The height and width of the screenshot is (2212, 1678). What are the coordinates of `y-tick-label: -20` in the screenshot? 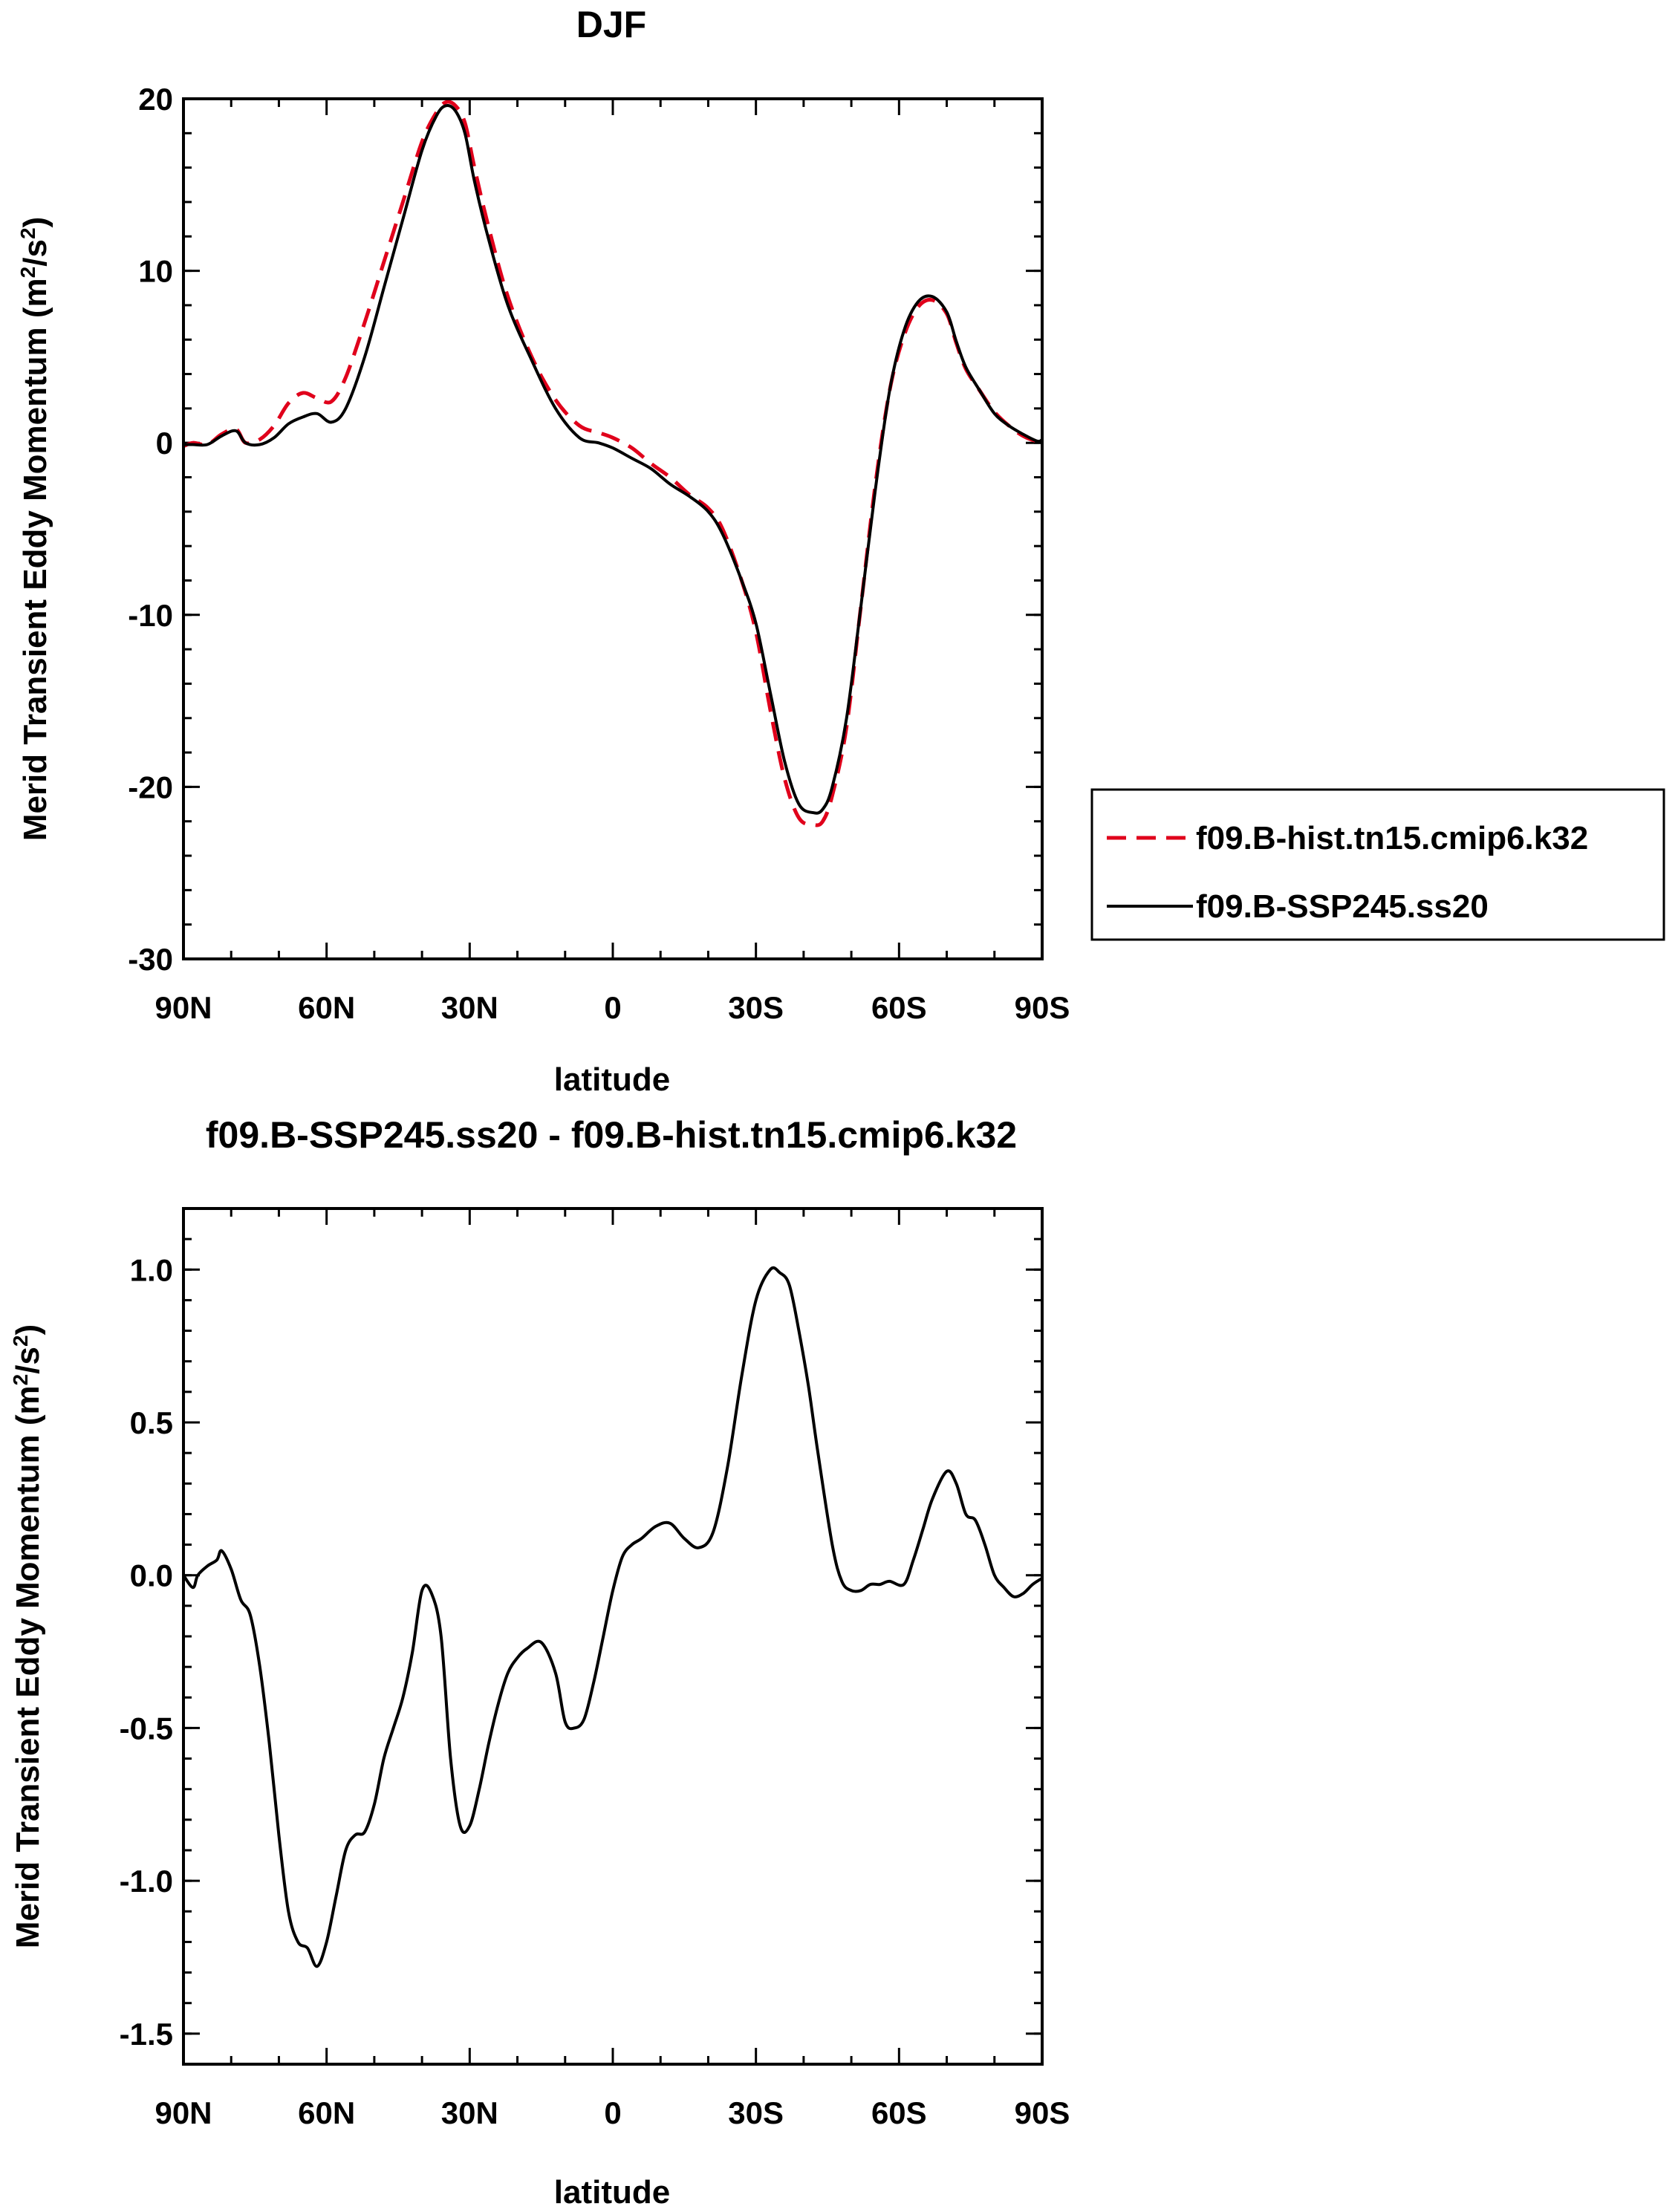 It's located at (150, 787).